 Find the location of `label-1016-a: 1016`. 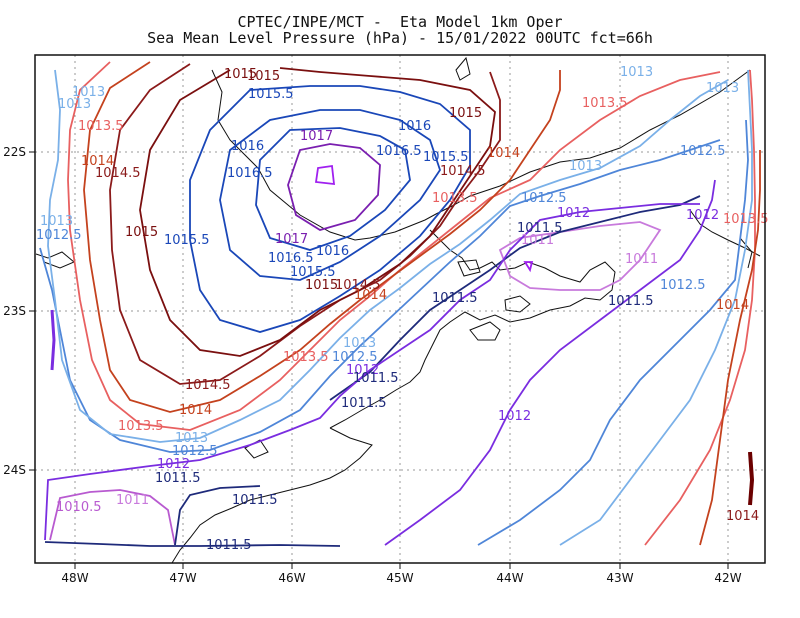

label-1016-a: 1016 is located at coordinates (414, 126).